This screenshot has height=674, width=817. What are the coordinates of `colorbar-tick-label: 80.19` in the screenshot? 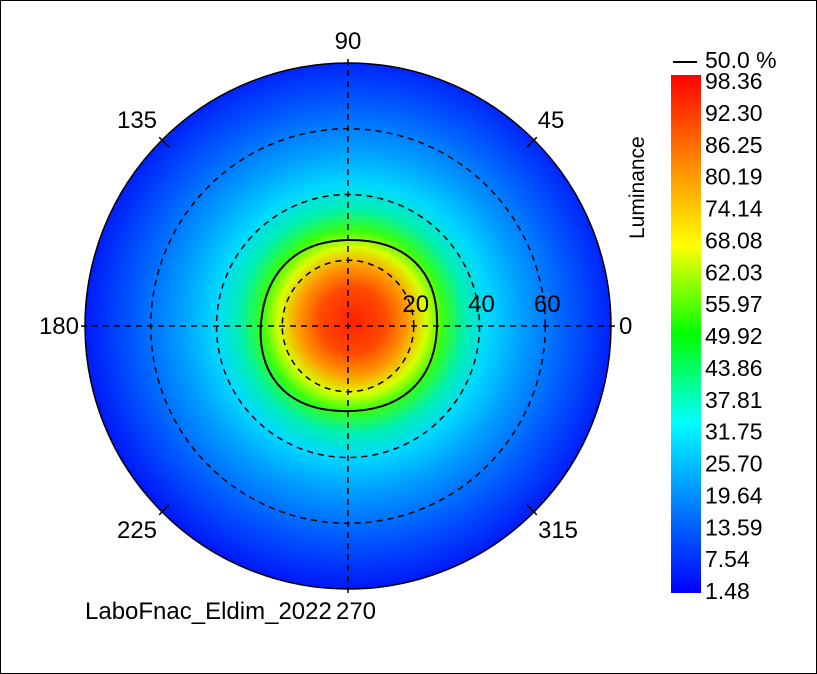 It's located at (734, 177).